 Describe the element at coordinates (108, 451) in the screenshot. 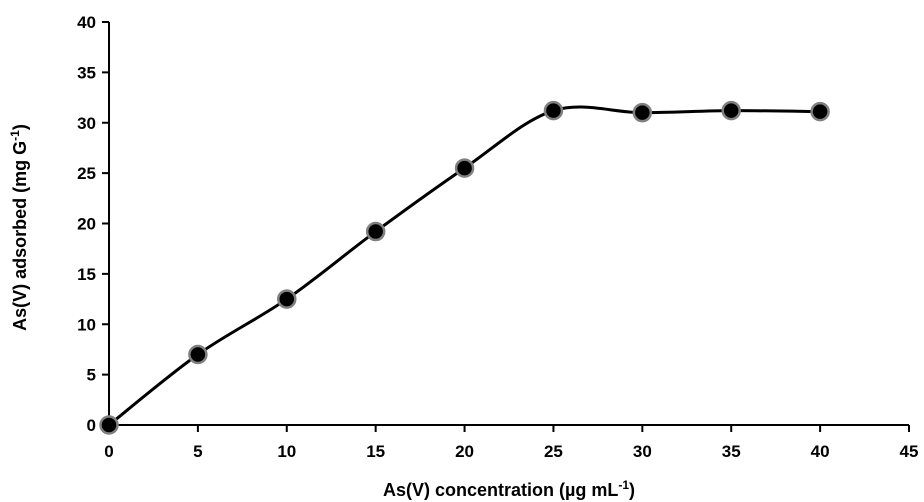

I see `x-tick-label: 0` at that location.